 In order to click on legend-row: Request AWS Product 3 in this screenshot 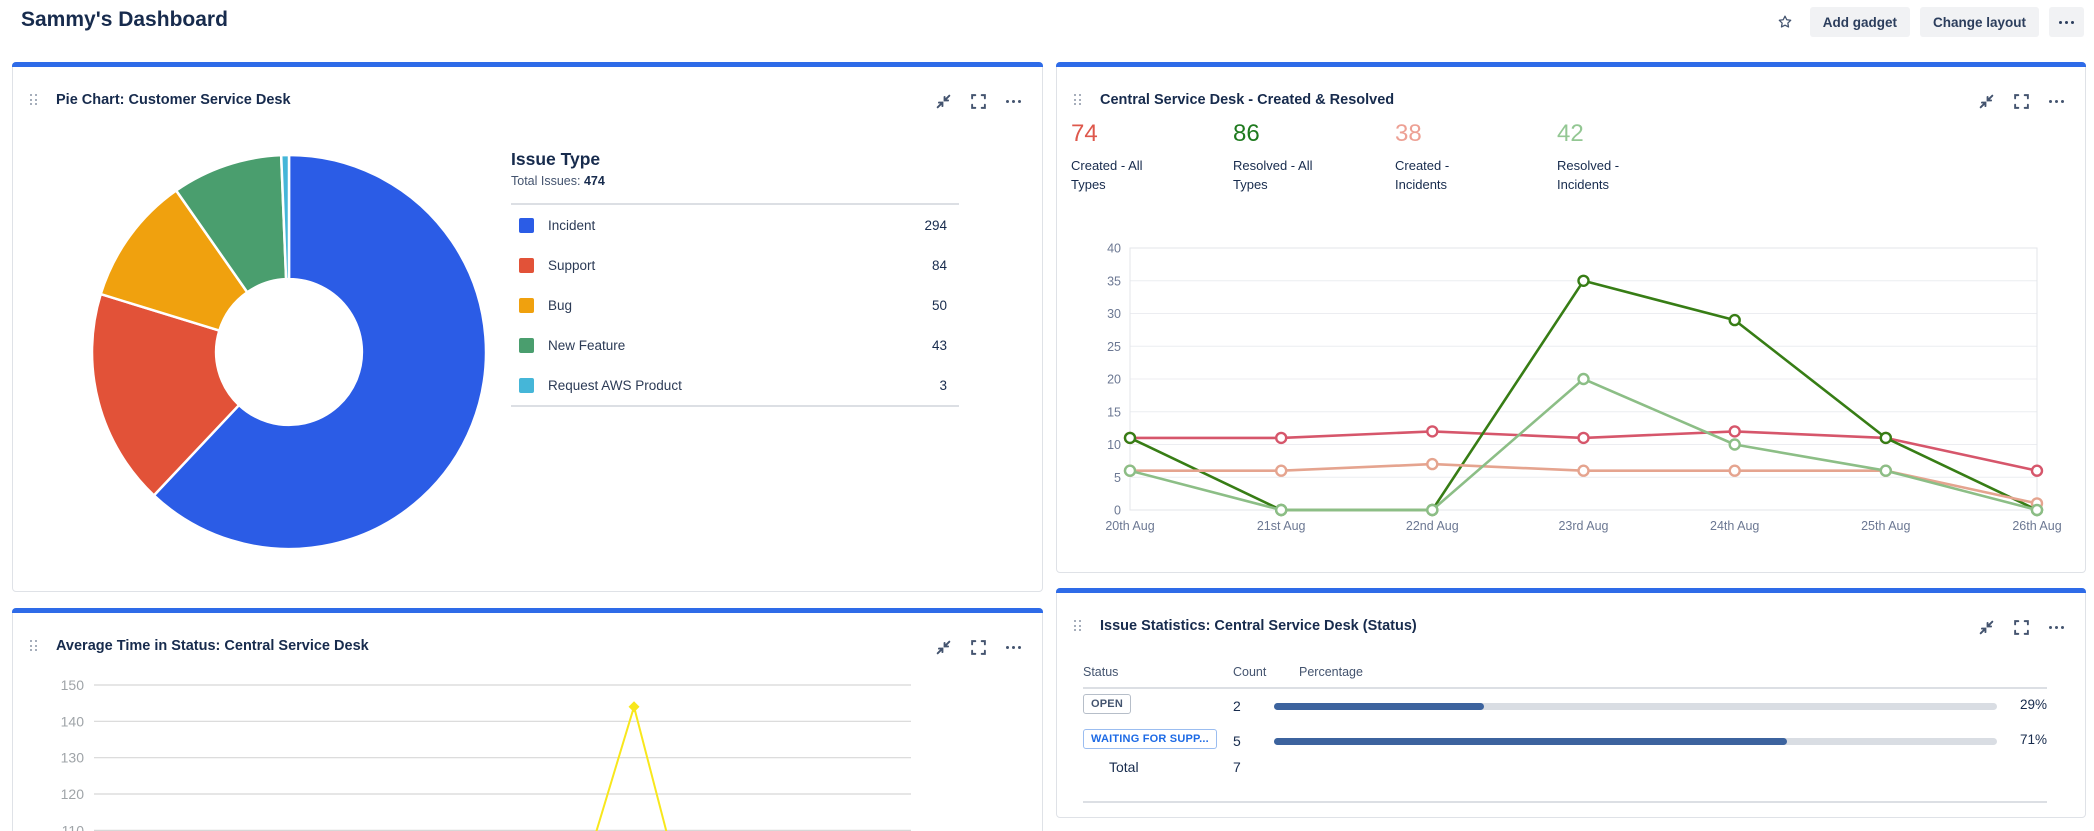, I will do `click(735, 385)`.